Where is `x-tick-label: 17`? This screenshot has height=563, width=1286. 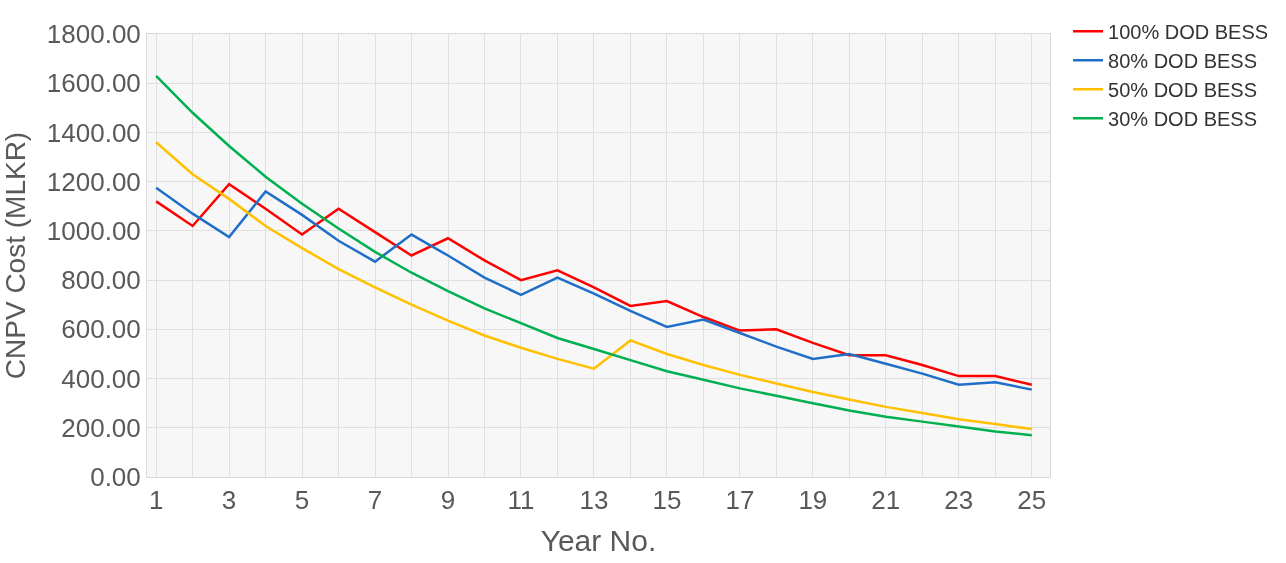 x-tick-label: 17 is located at coordinates (740, 500).